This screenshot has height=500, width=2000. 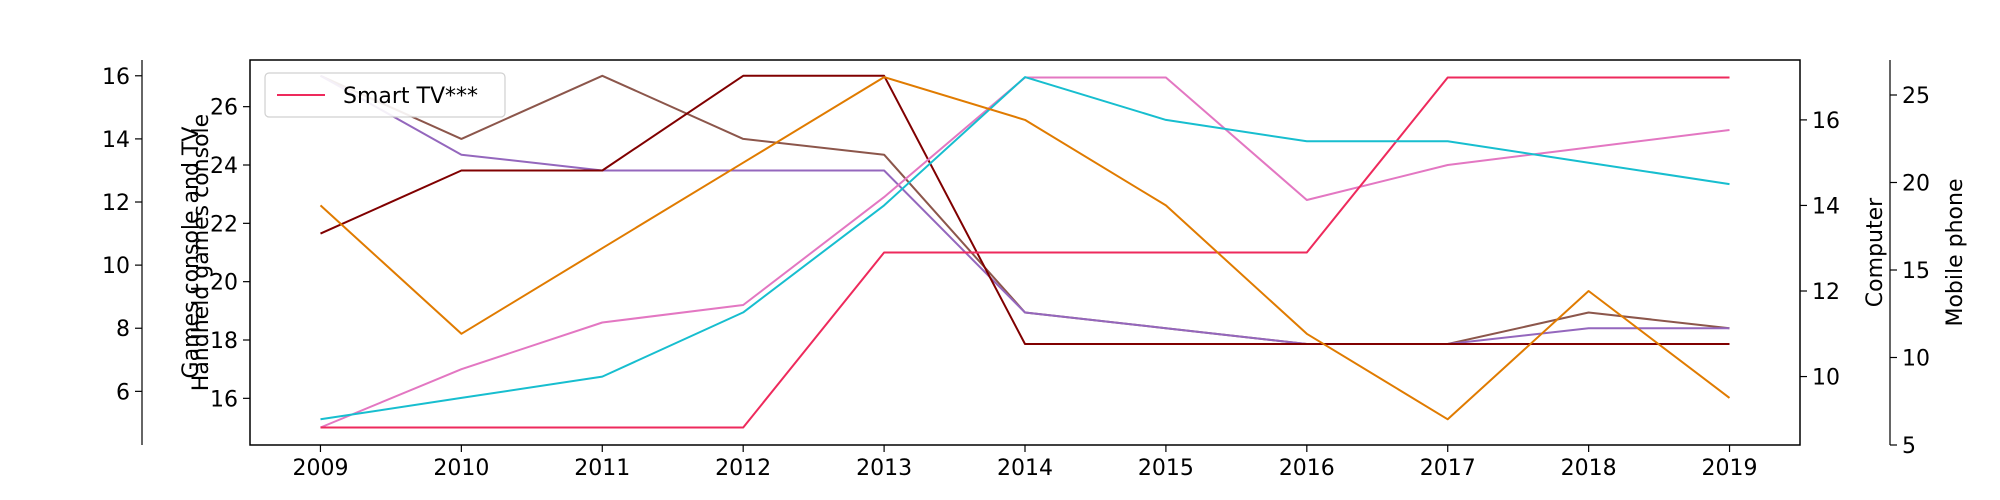 What do you see at coordinates (1448, 468) in the screenshot?
I see `x-tick-label: 2017` at bounding box center [1448, 468].